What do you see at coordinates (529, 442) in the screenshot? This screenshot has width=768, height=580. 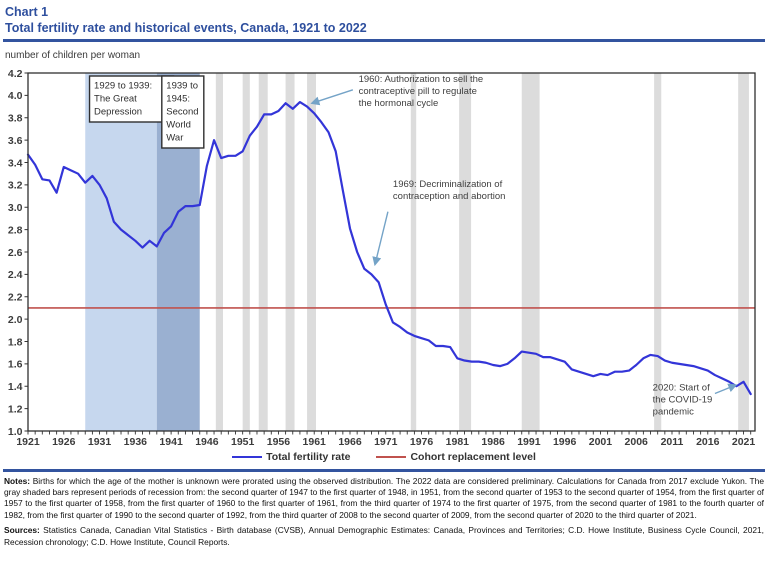 I see `x-axis-label: 1991` at bounding box center [529, 442].